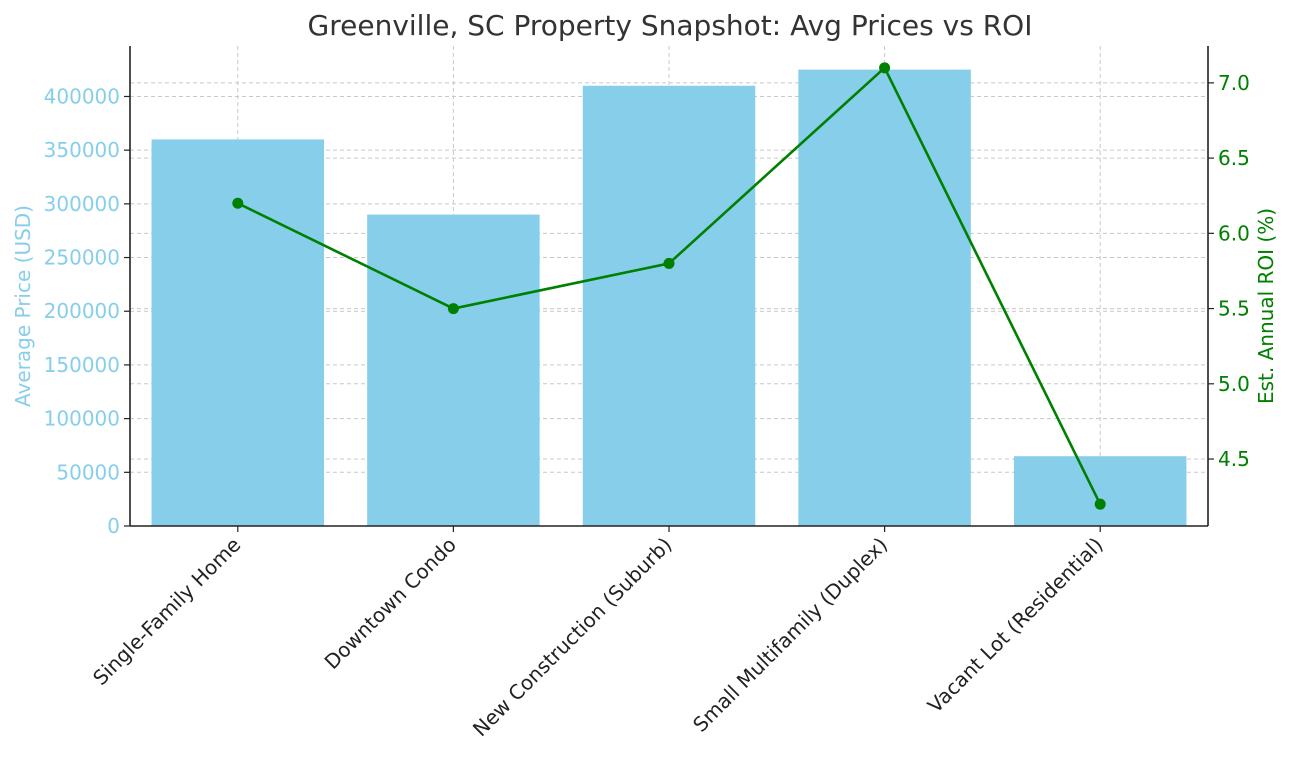 The width and height of the screenshot is (1292, 774). Describe the element at coordinates (113, 526) in the screenshot. I see `y-left-tick-label: 0` at that location.